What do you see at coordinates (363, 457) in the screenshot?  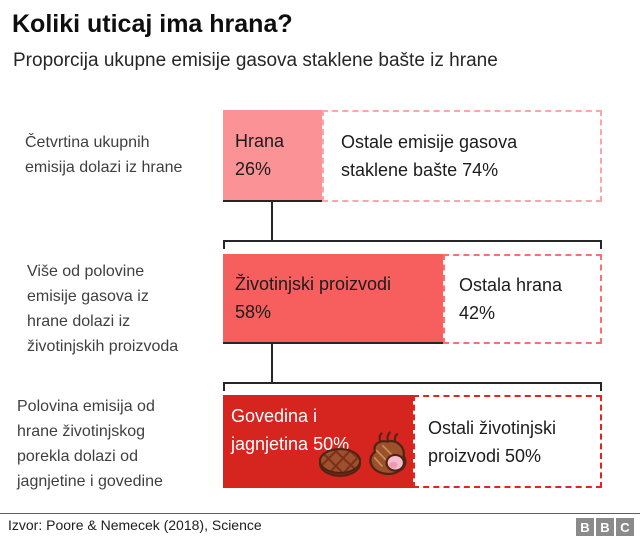 I see `meat-icons` at bounding box center [363, 457].